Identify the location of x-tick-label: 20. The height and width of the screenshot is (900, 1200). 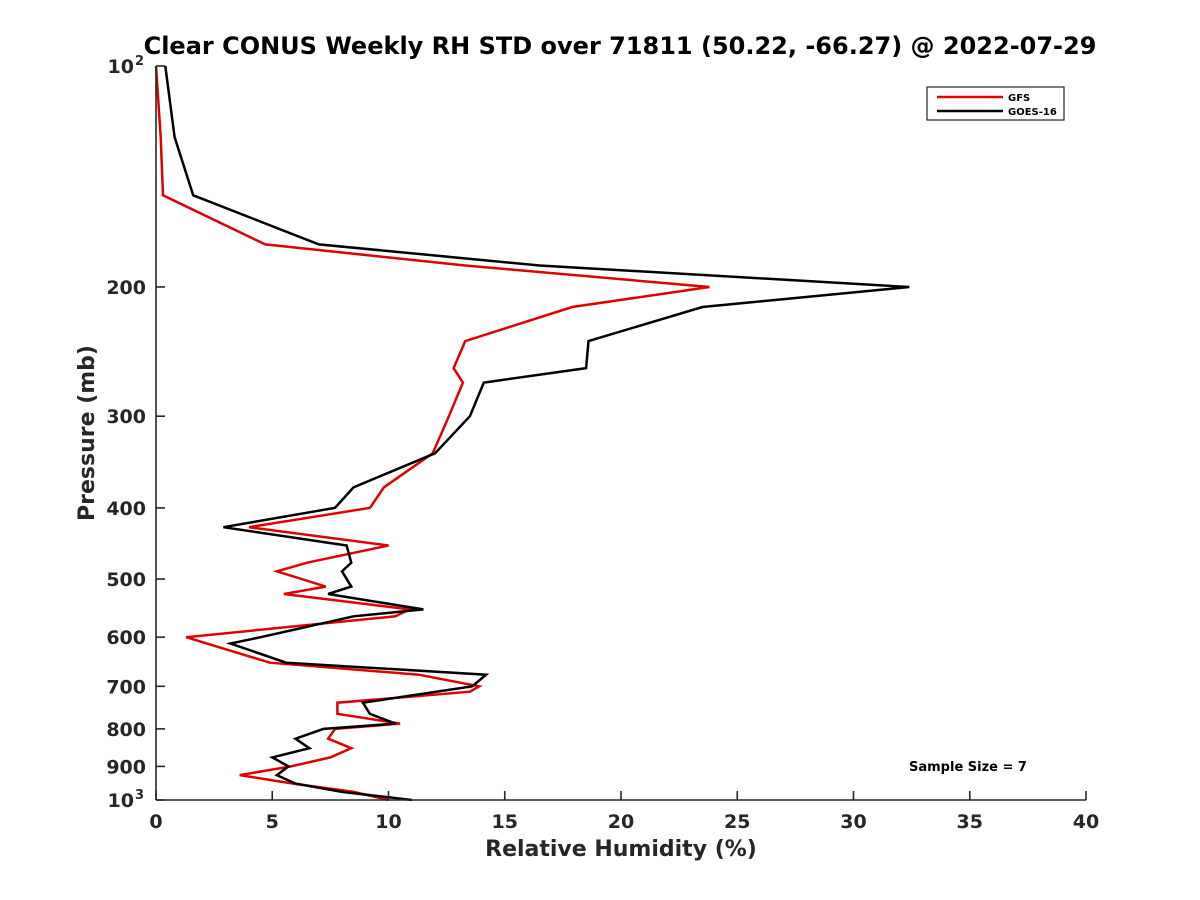
(621, 822).